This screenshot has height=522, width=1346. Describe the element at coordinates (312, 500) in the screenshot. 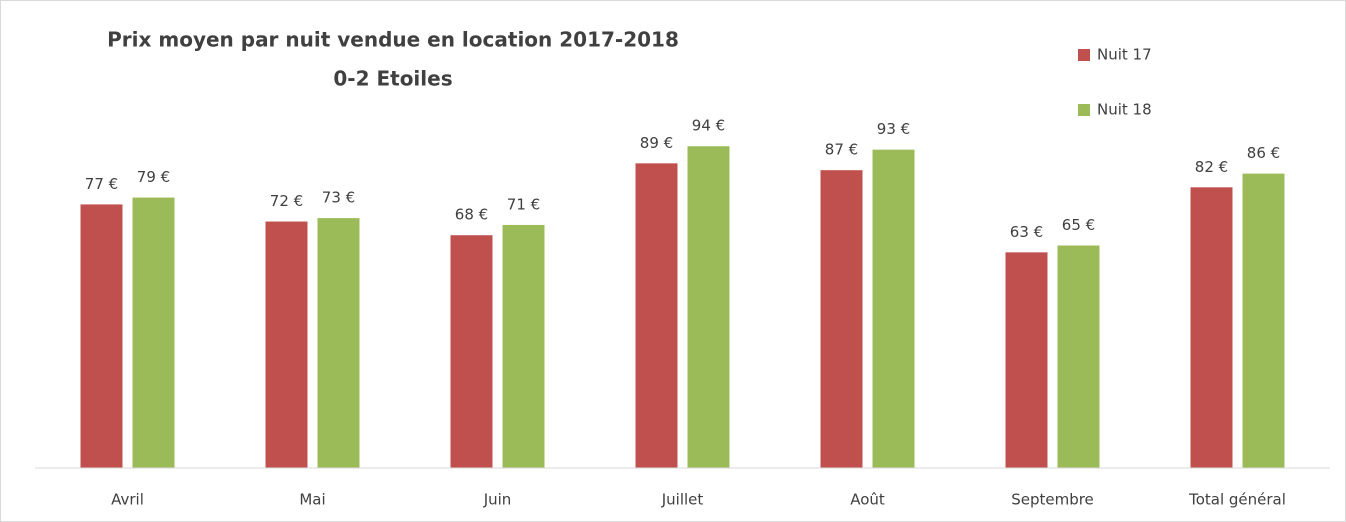

I see `x-tick-label: Mai` at that location.